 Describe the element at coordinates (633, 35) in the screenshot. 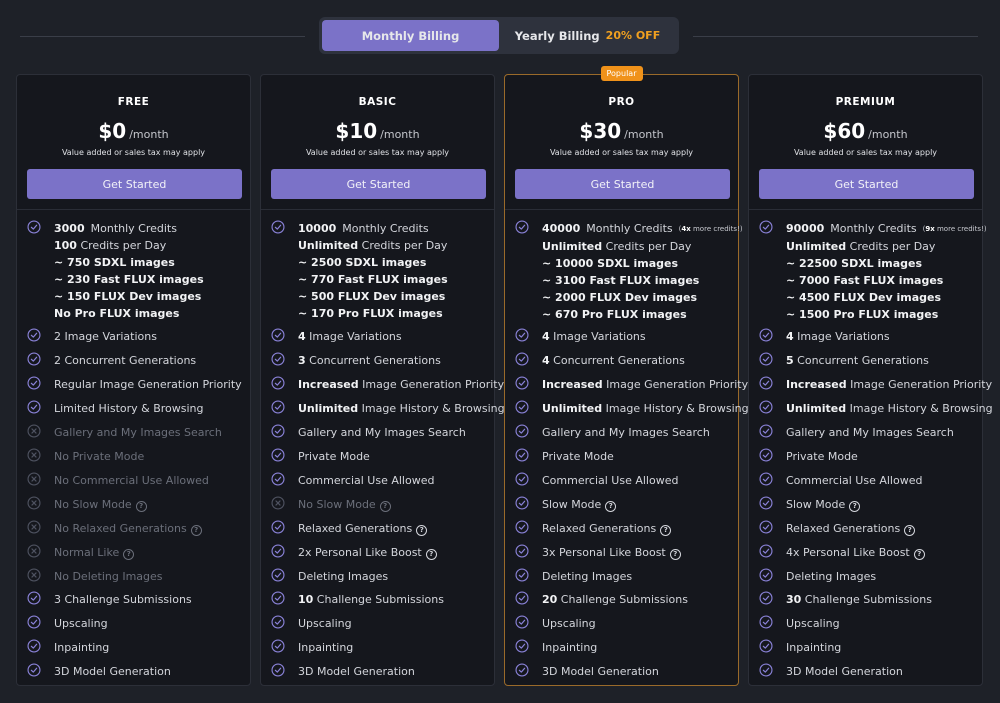

I see `yearly-discount-badge: 20% OFF` at that location.